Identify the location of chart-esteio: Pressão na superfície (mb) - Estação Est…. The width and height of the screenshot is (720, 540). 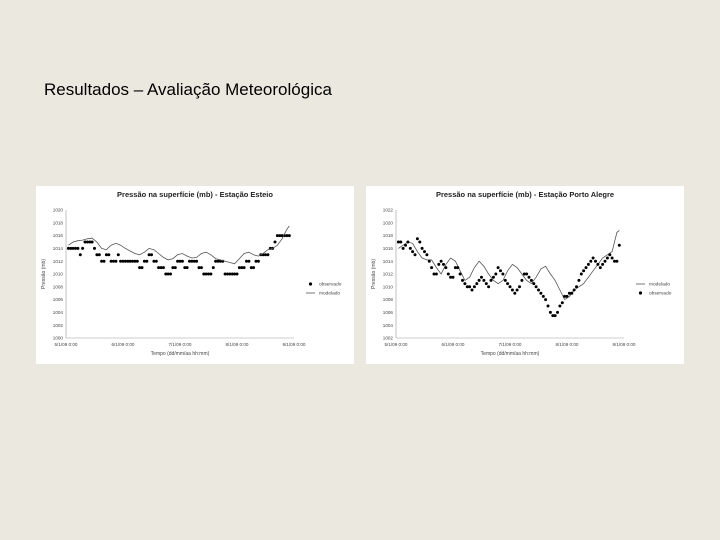
(195, 275).